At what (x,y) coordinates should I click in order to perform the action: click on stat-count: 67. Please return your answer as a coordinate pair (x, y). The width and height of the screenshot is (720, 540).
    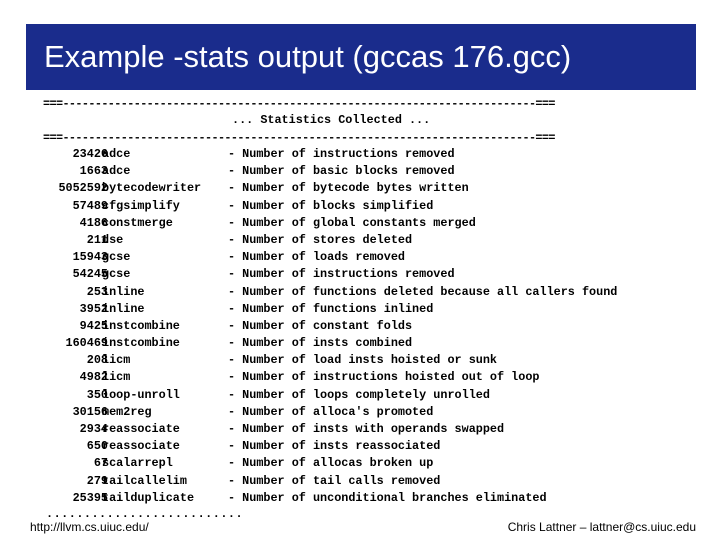
    Looking at the image, I should click on (100, 463).